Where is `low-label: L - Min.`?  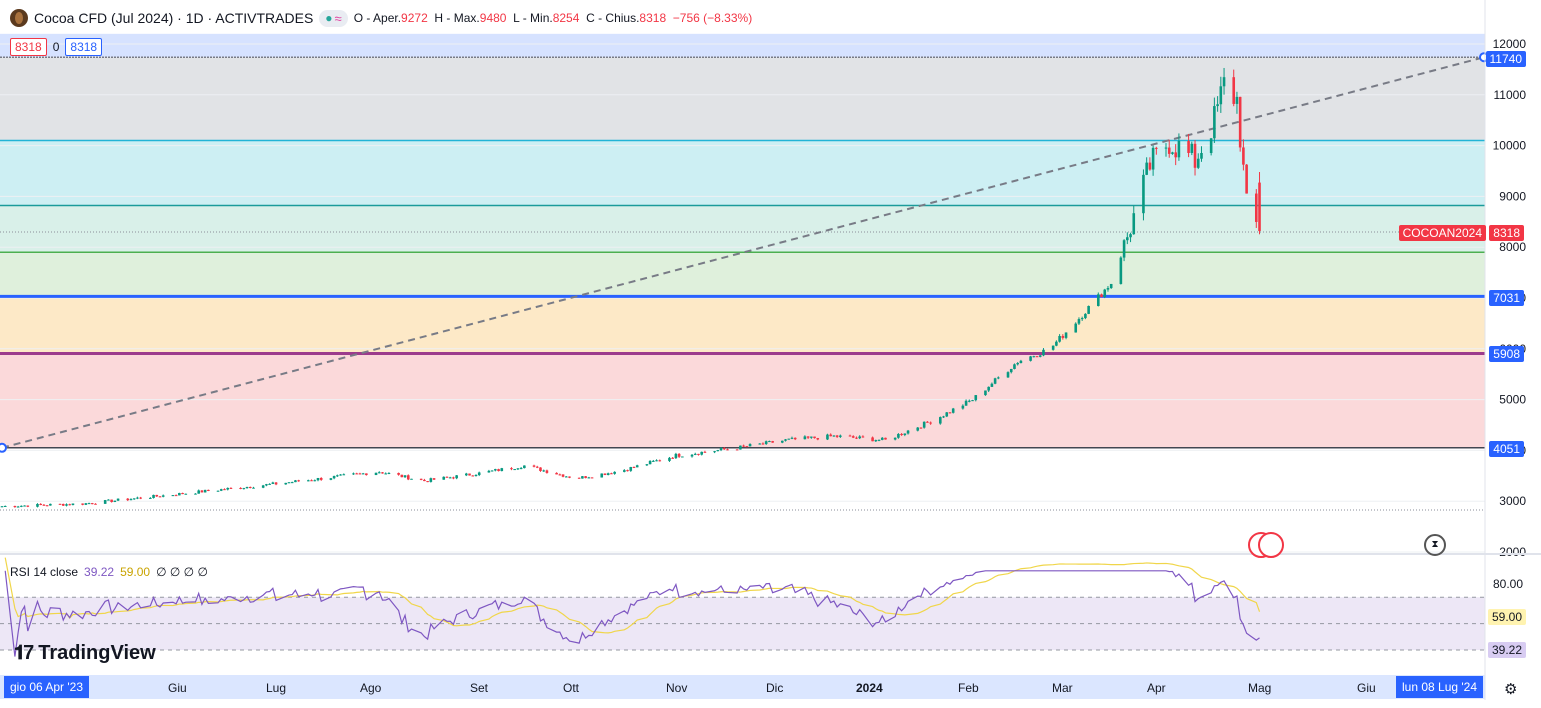
low-label: L - Min. is located at coordinates (533, 18).